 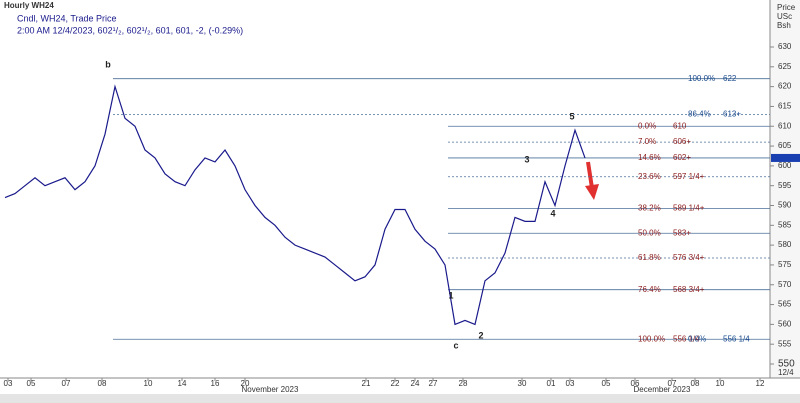 What do you see at coordinates (182, 383) in the screenshot?
I see `x-tick-label: 14` at bounding box center [182, 383].